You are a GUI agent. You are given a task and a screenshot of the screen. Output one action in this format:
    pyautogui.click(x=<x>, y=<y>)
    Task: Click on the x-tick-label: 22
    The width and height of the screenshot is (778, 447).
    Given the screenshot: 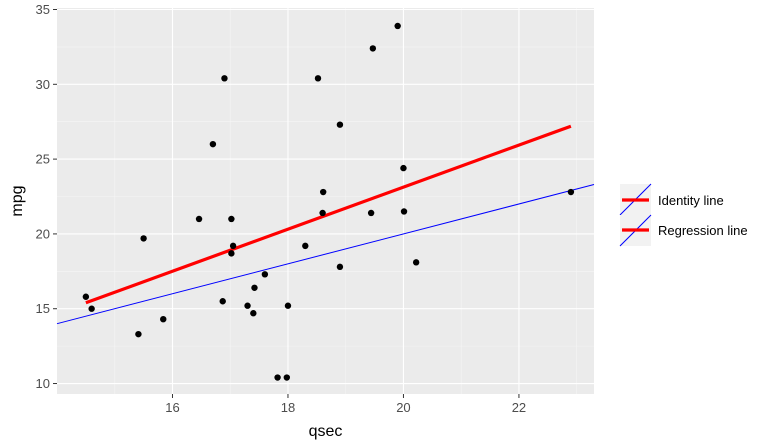 What is the action you would take?
    pyautogui.click(x=519, y=407)
    